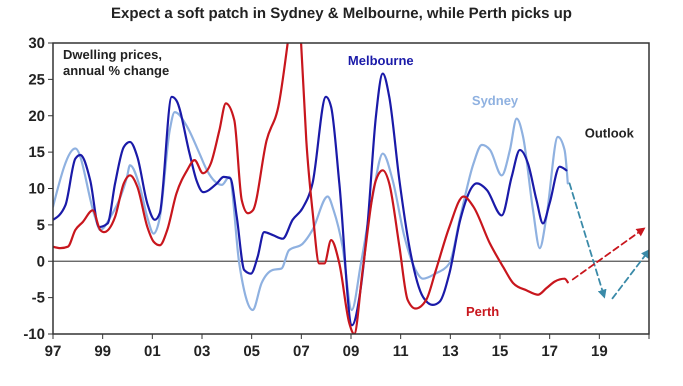  Describe the element at coordinates (38, 298) in the screenshot. I see `y-tick-label: -5` at that location.